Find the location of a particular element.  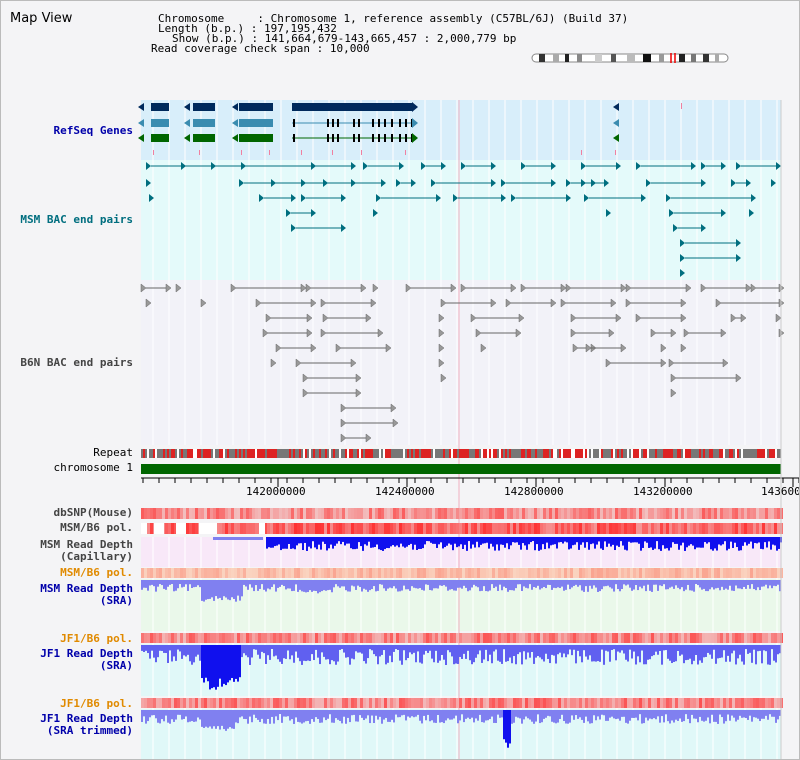

track-label-dbsnp: dbSNP(Mouse) is located at coordinates (93, 512).